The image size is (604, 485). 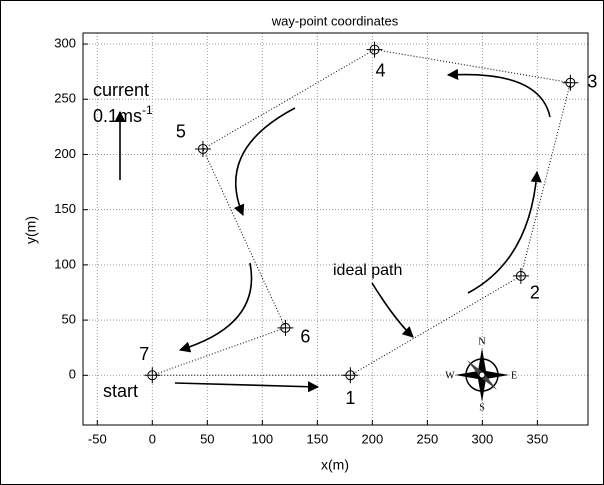 I want to click on y-axis-label: y(m), so click(x=31, y=230).